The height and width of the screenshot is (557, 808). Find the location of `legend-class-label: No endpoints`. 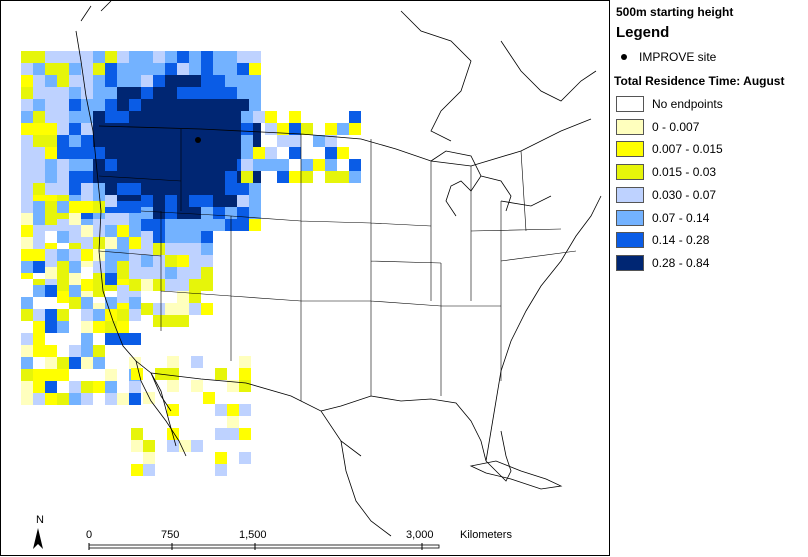

legend-class-label: No endpoints is located at coordinates (687, 104).